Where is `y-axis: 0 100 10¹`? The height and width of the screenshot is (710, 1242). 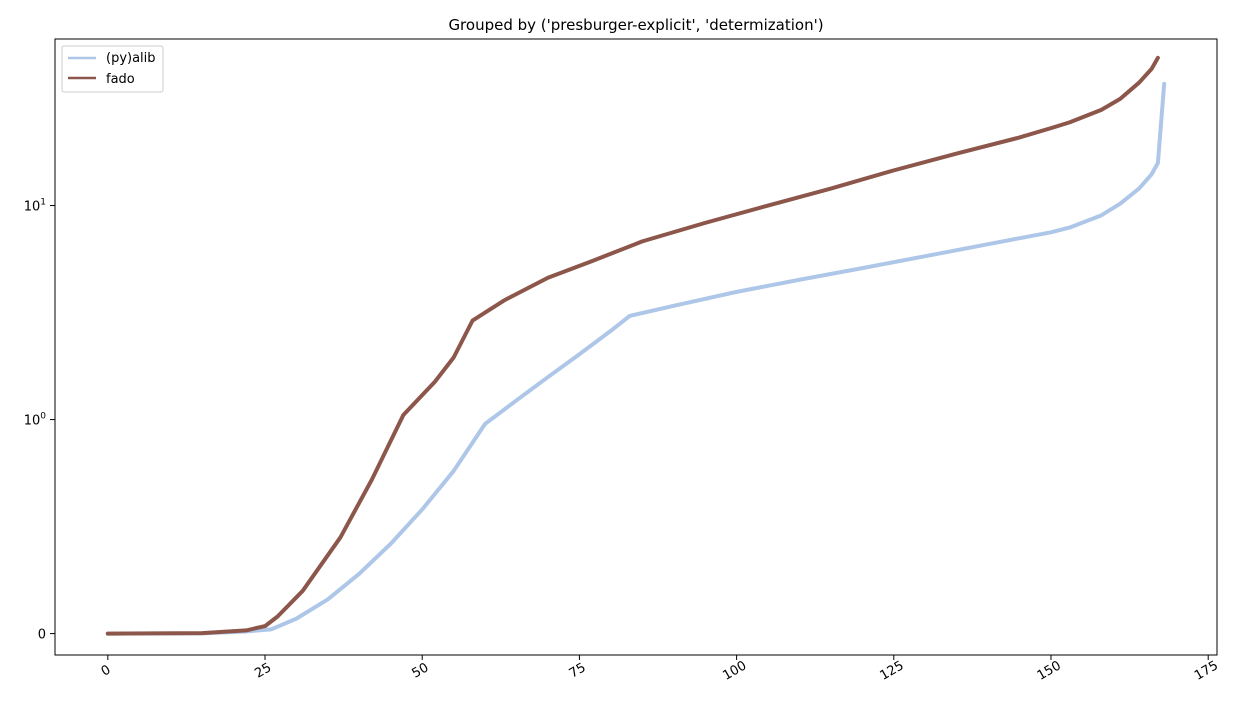
y-axis: 0 100 10¹ is located at coordinates (39, 420).